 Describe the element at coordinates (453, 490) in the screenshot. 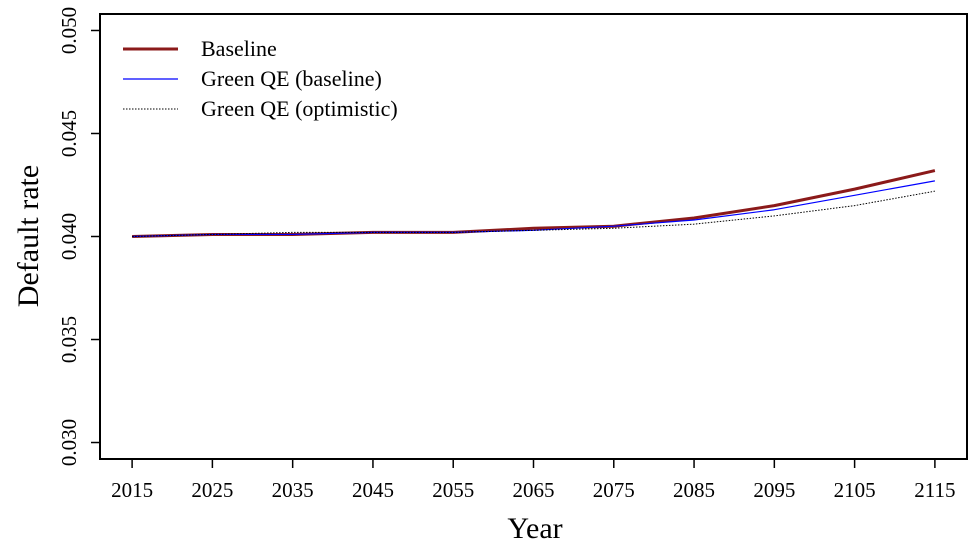

I see `x-tick-label: 2055` at that location.